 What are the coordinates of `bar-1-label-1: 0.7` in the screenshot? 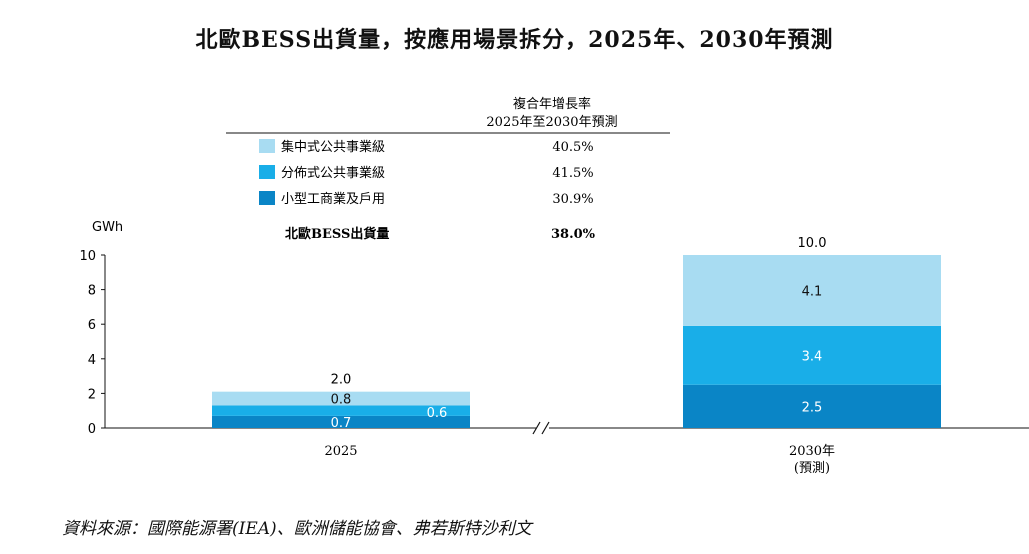 It's located at (341, 423).